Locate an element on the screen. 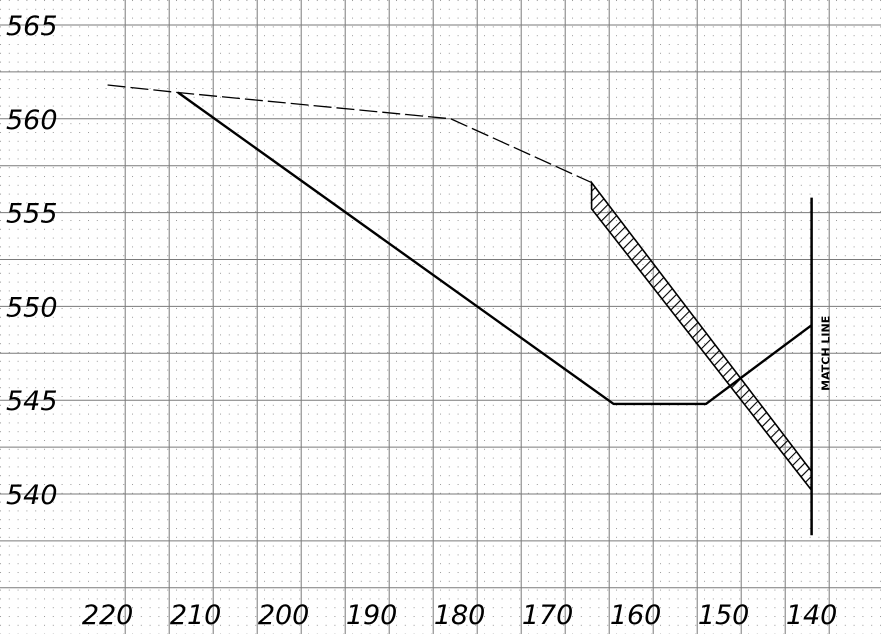  match-line-annotation: MATCH LINE is located at coordinates (821, 366).